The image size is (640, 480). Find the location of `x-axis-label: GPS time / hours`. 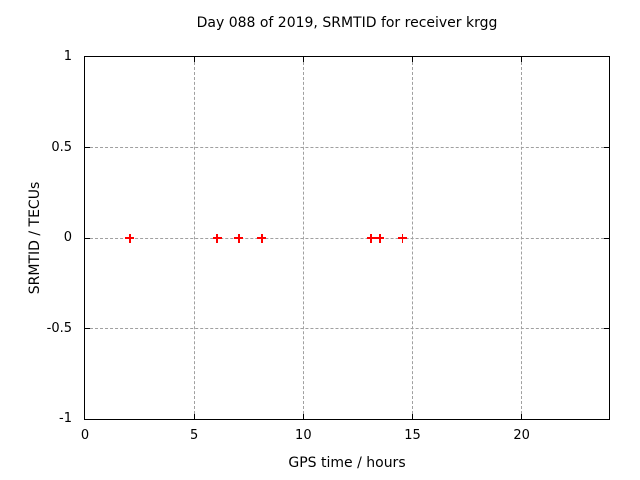

x-axis-label: GPS time / hours is located at coordinates (347, 463).